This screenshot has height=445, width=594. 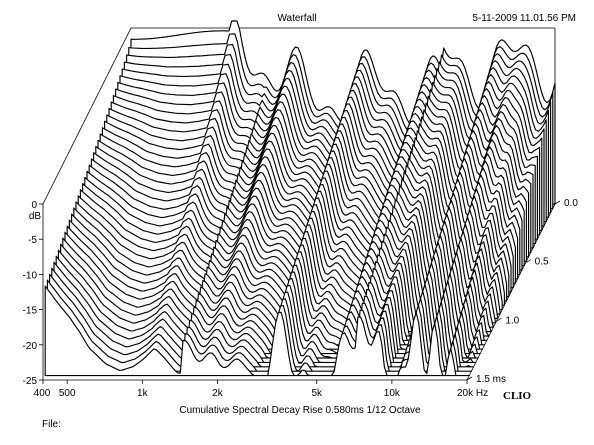 I want to click on z-tick-label: 1.5 ms, so click(x=491, y=379).